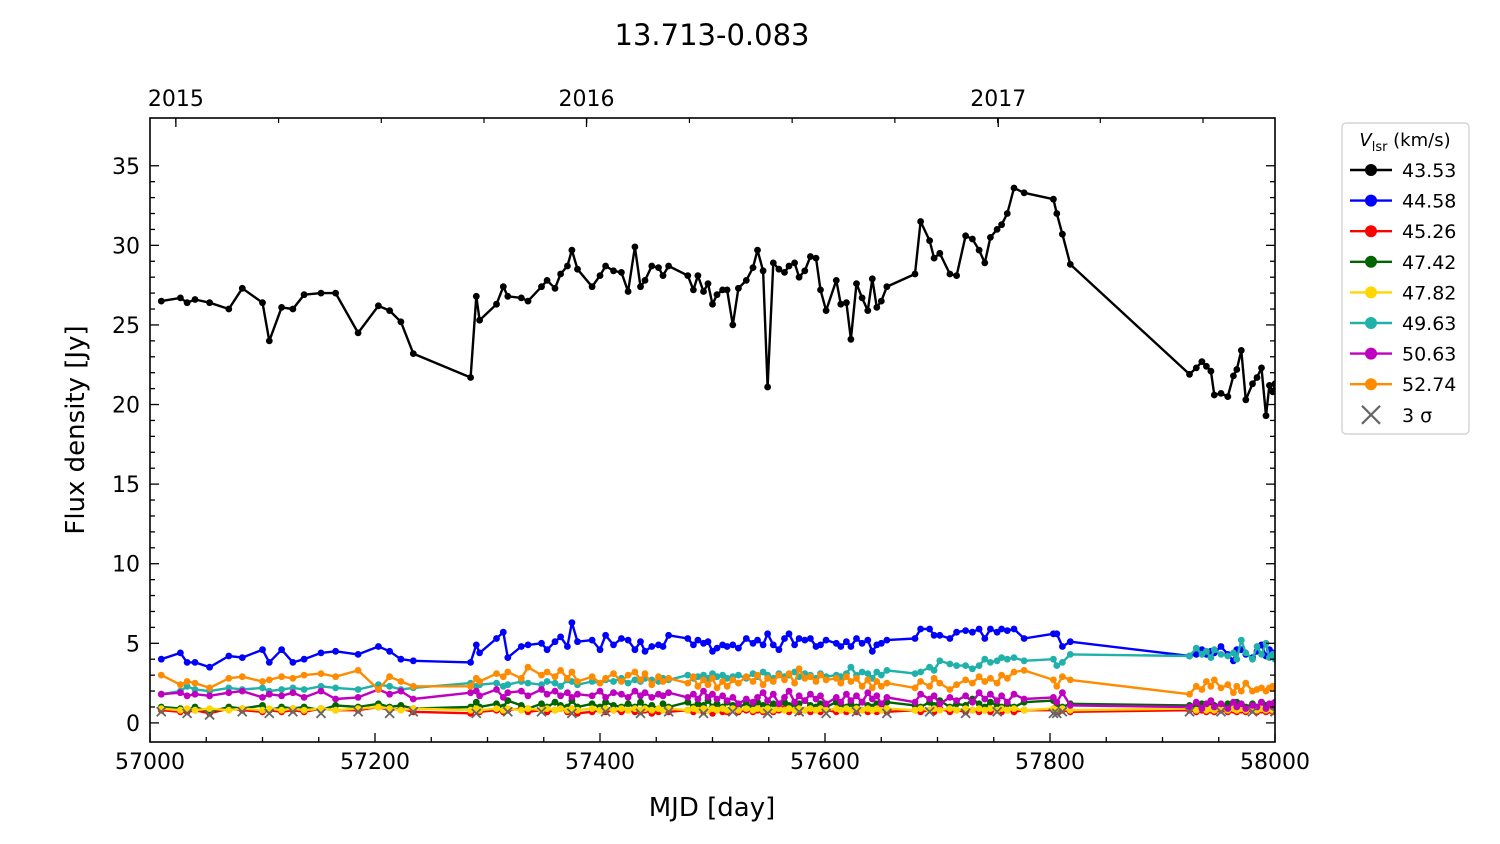  What do you see at coordinates (712, 808) in the screenshot?
I see `x-axis-label: MJD [day]` at bounding box center [712, 808].